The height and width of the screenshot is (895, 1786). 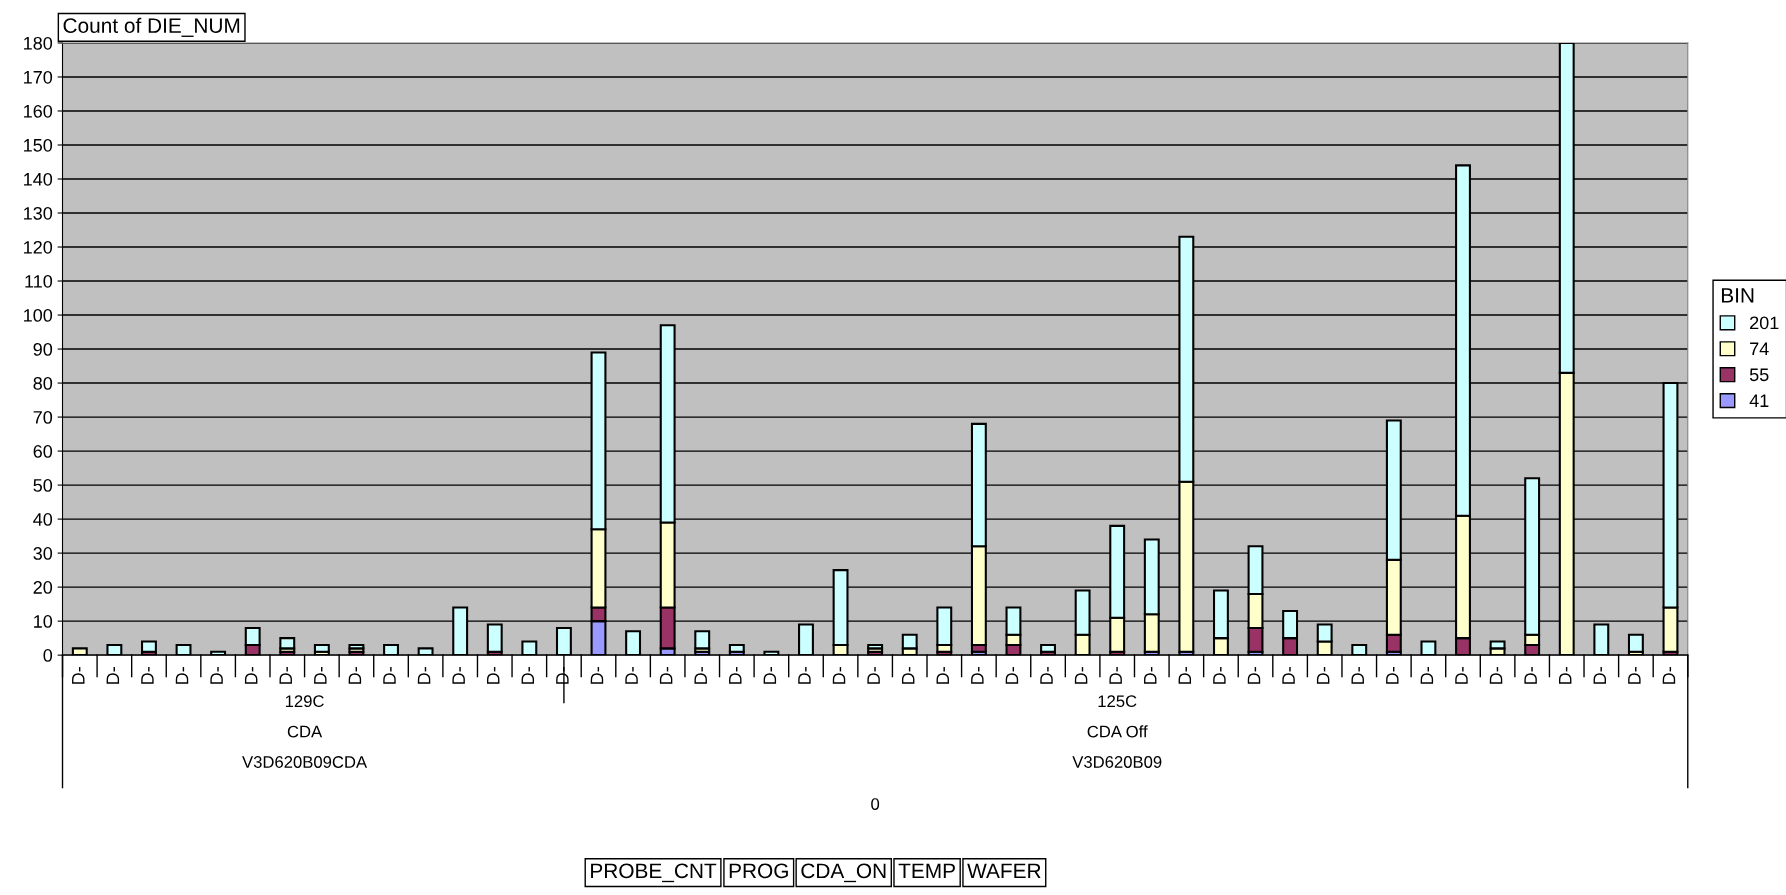 What do you see at coordinates (305, 731) in the screenshot?
I see `text: CDA` at bounding box center [305, 731].